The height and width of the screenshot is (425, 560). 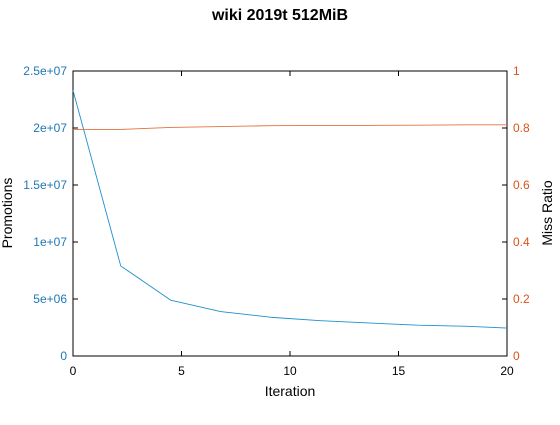 I want to click on y-left-tick-label: 1.5e+07, so click(x=45, y=185).